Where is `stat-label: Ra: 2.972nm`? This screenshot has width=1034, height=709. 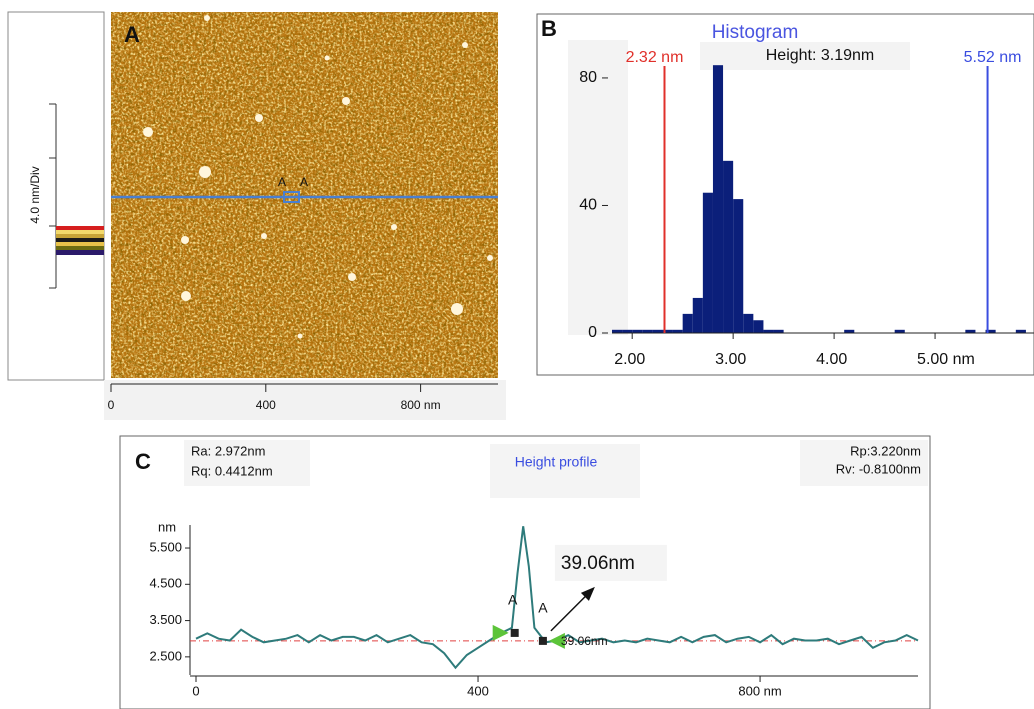 stat-label: Ra: 2.972nm is located at coordinates (228, 450).